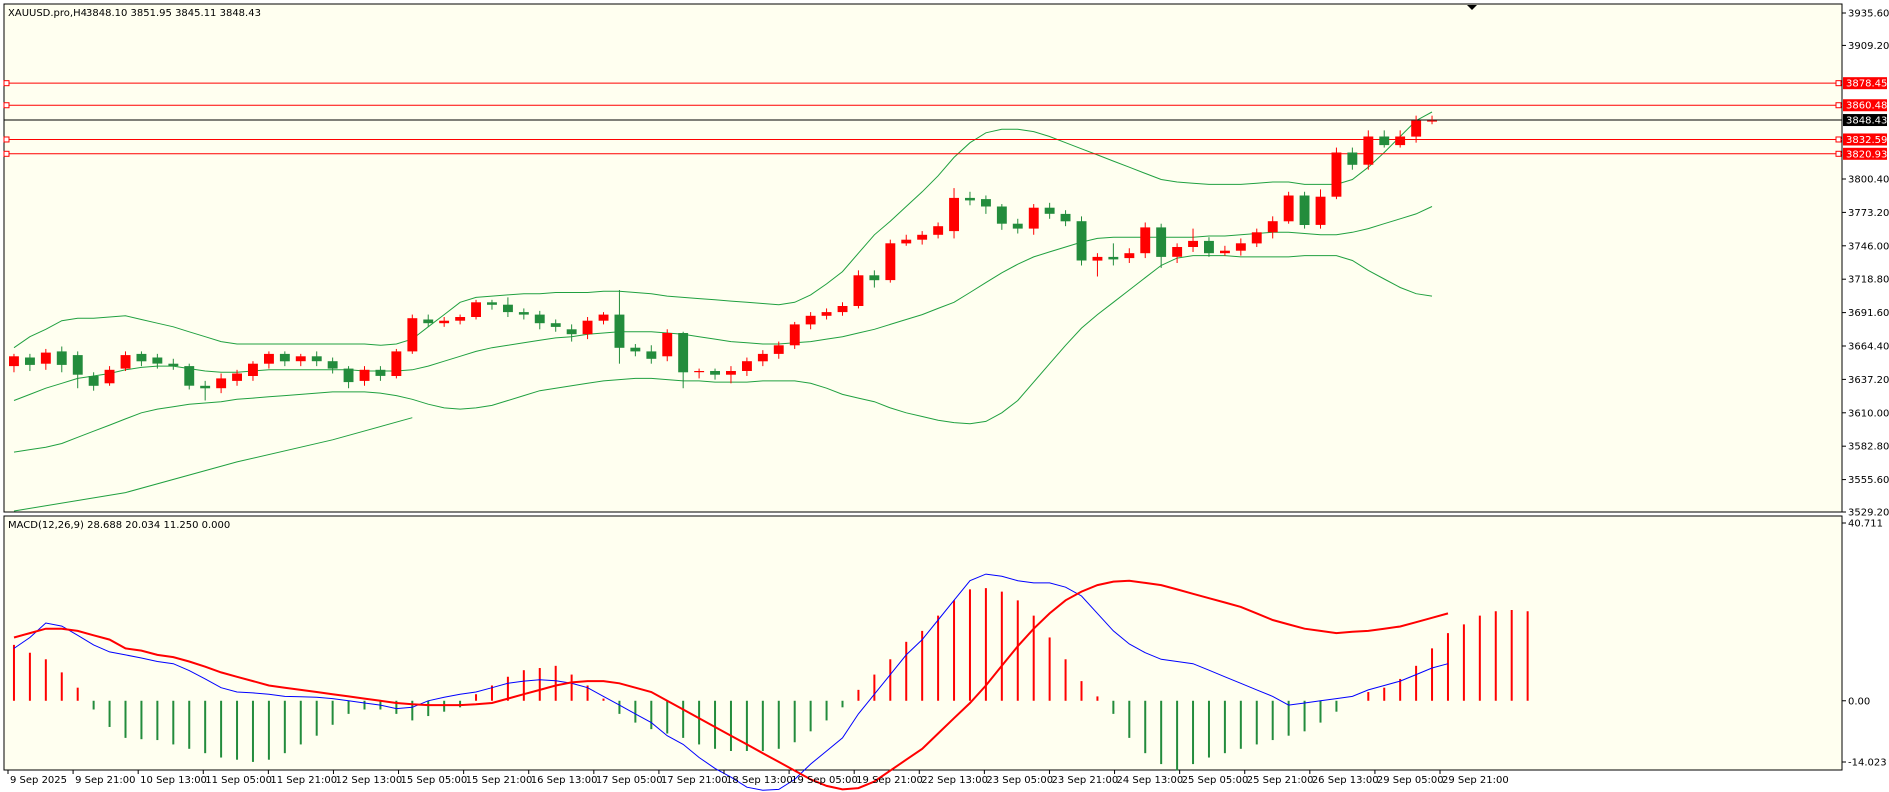 This screenshot has width=1889, height=792. Describe the element at coordinates (38, 780) in the screenshot. I see `time-tick-label: 9 Sep 2025` at that location.